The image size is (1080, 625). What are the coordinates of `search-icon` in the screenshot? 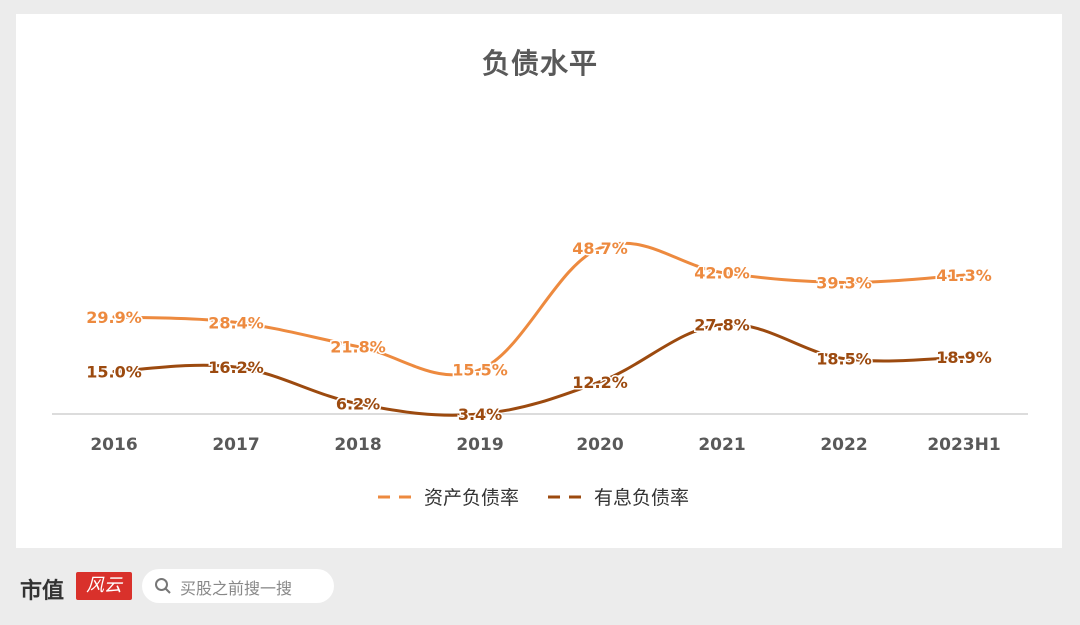 It's located at (163, 586).